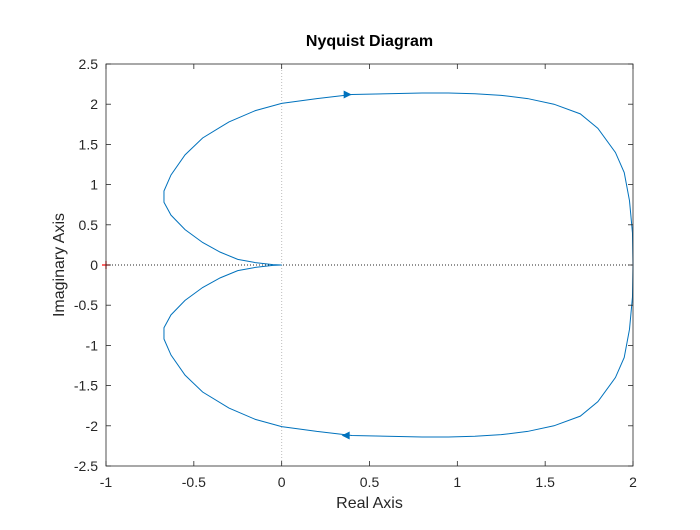  What do you see at coordinates (282, 482) in the screenshot?
I see `x-tick-label: 0` at bounding box center [282, 482].